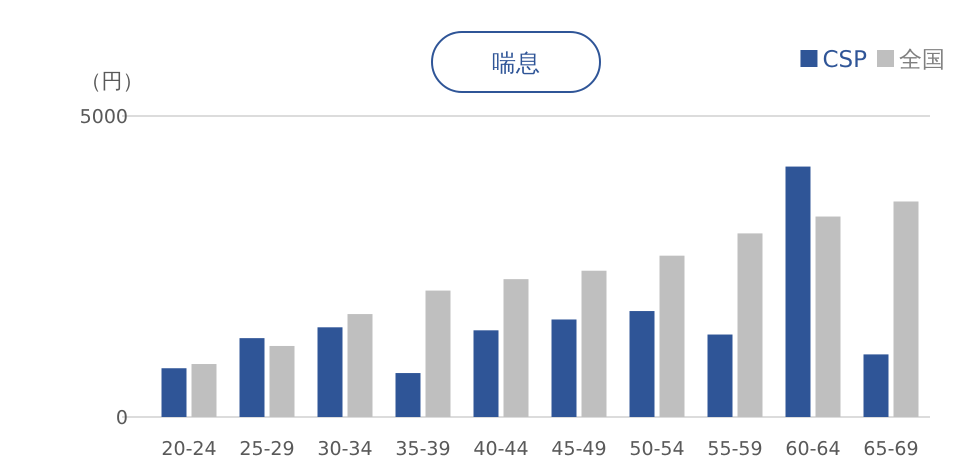  I want to click on chart-title: 喘息, so click(516, 63).